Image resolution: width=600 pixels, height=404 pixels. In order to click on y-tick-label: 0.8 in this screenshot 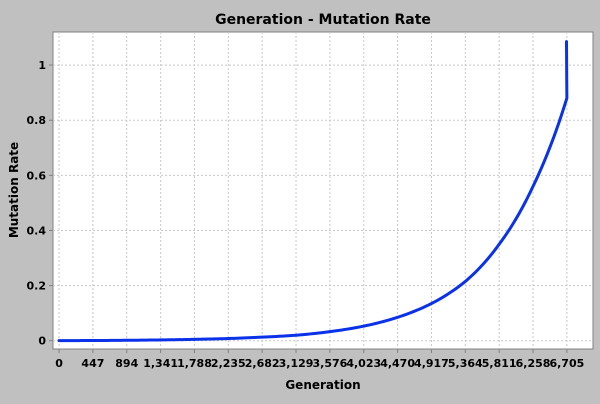, I will do `click(37, 120)`.